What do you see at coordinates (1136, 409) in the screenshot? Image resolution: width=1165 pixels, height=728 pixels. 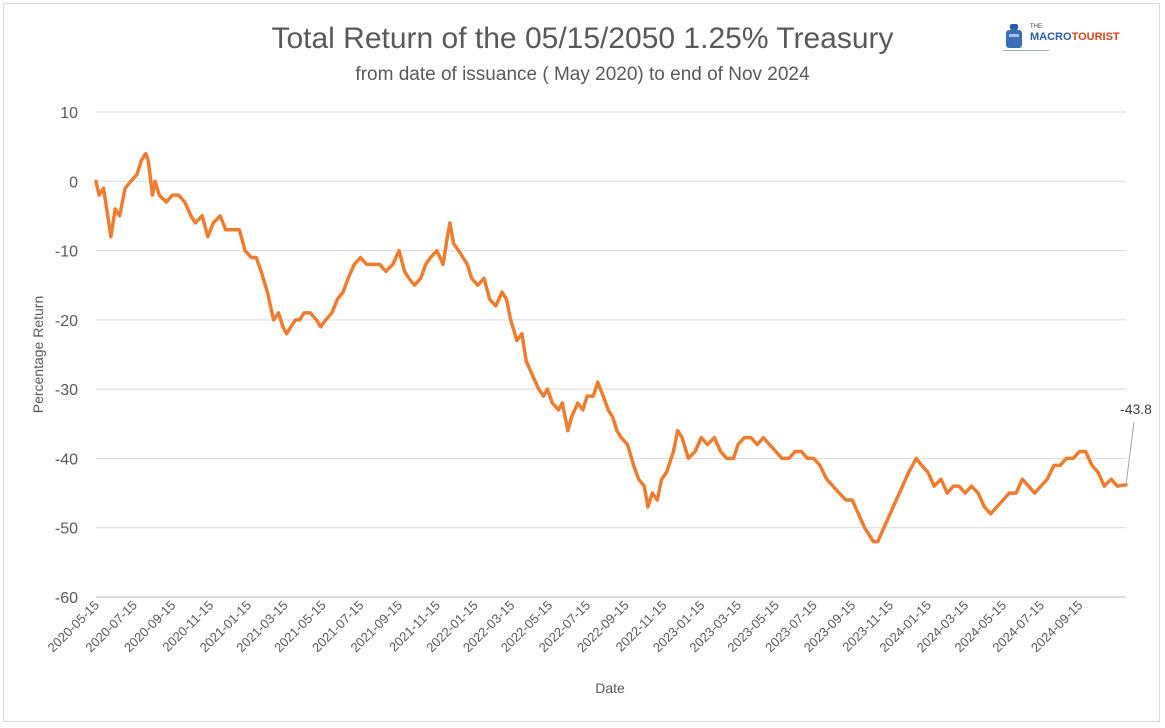 I see `end-value-label: -43.8` at bounding box center [1136, 409].